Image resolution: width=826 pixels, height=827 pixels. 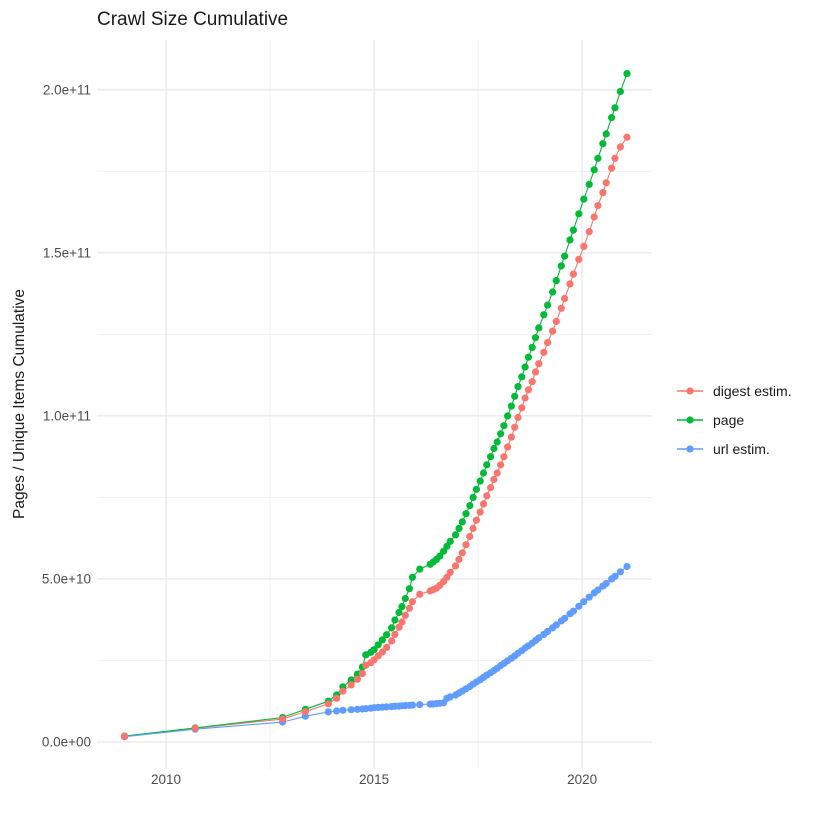 I want to click on series-points-url-estim-, so click(x=375, y=651).